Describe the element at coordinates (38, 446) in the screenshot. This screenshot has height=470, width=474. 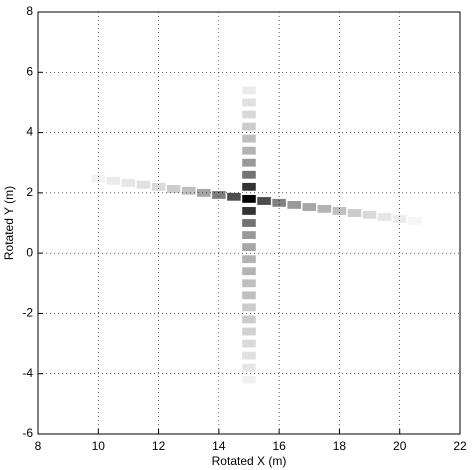
I see `x-tick-label: 8` at that location.